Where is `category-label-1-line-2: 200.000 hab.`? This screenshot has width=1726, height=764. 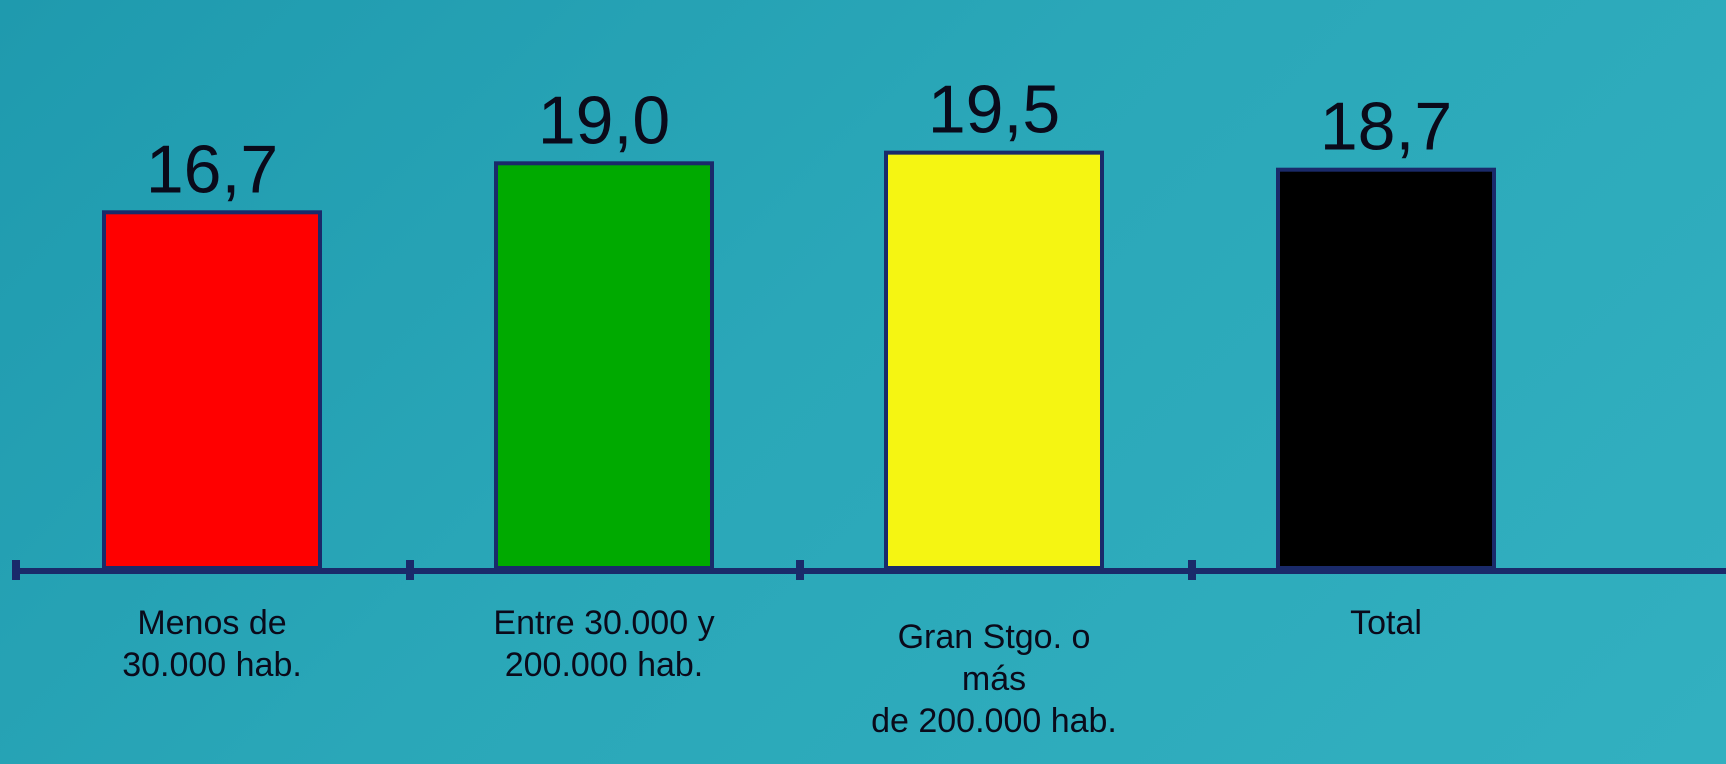 category-label-1-line-2: 200.000 hab. is located at coordinates (604, 665).